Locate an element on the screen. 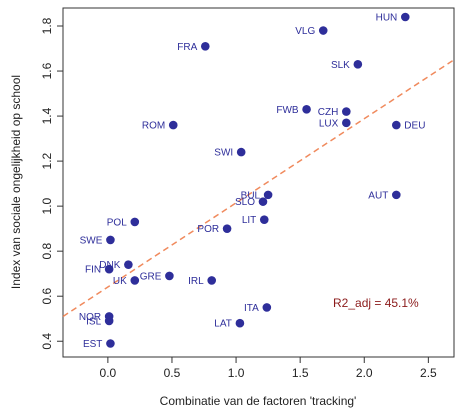 This screenshot has width=468, height=420. point-label-nor: NOR is located at coordinates (90, 317).